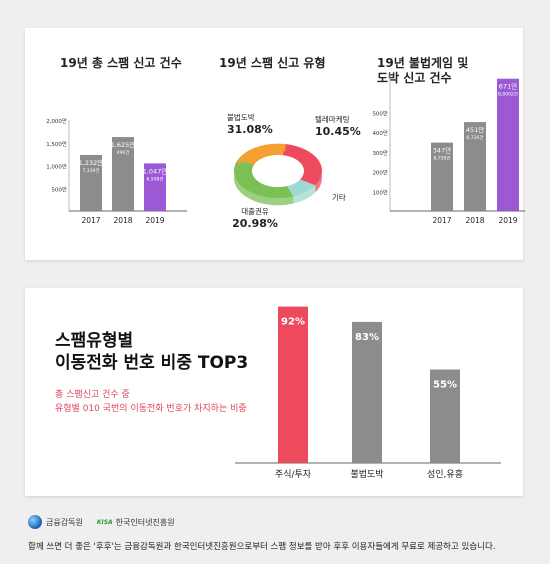 This screenshot has width=550, height=564. Describe the element at coordinates (445, 474) in the screenshot. I see `top3-xtick: 성인,유흥` at that location.